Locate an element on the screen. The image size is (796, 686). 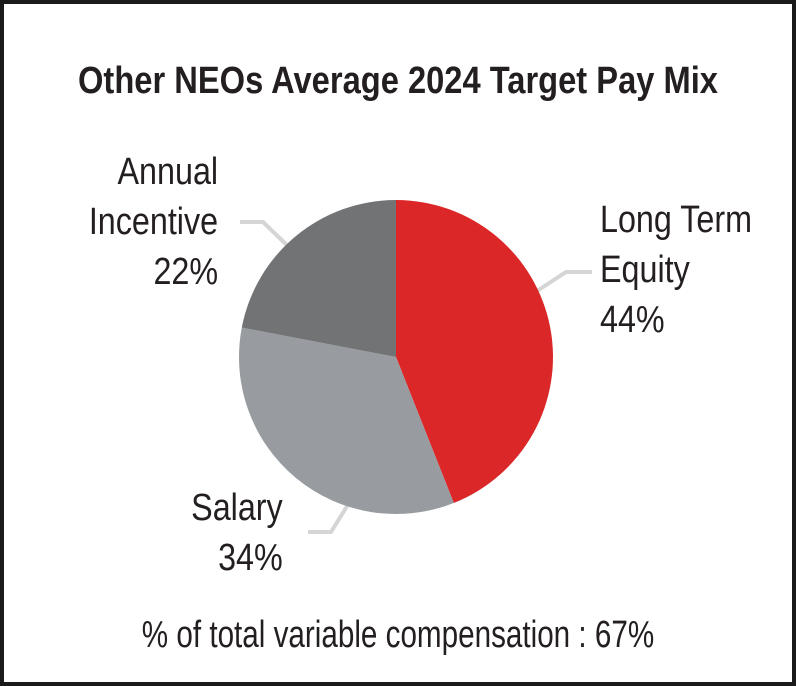
label-annual-incentive-value: 22% is located at coordinates (185, 272).